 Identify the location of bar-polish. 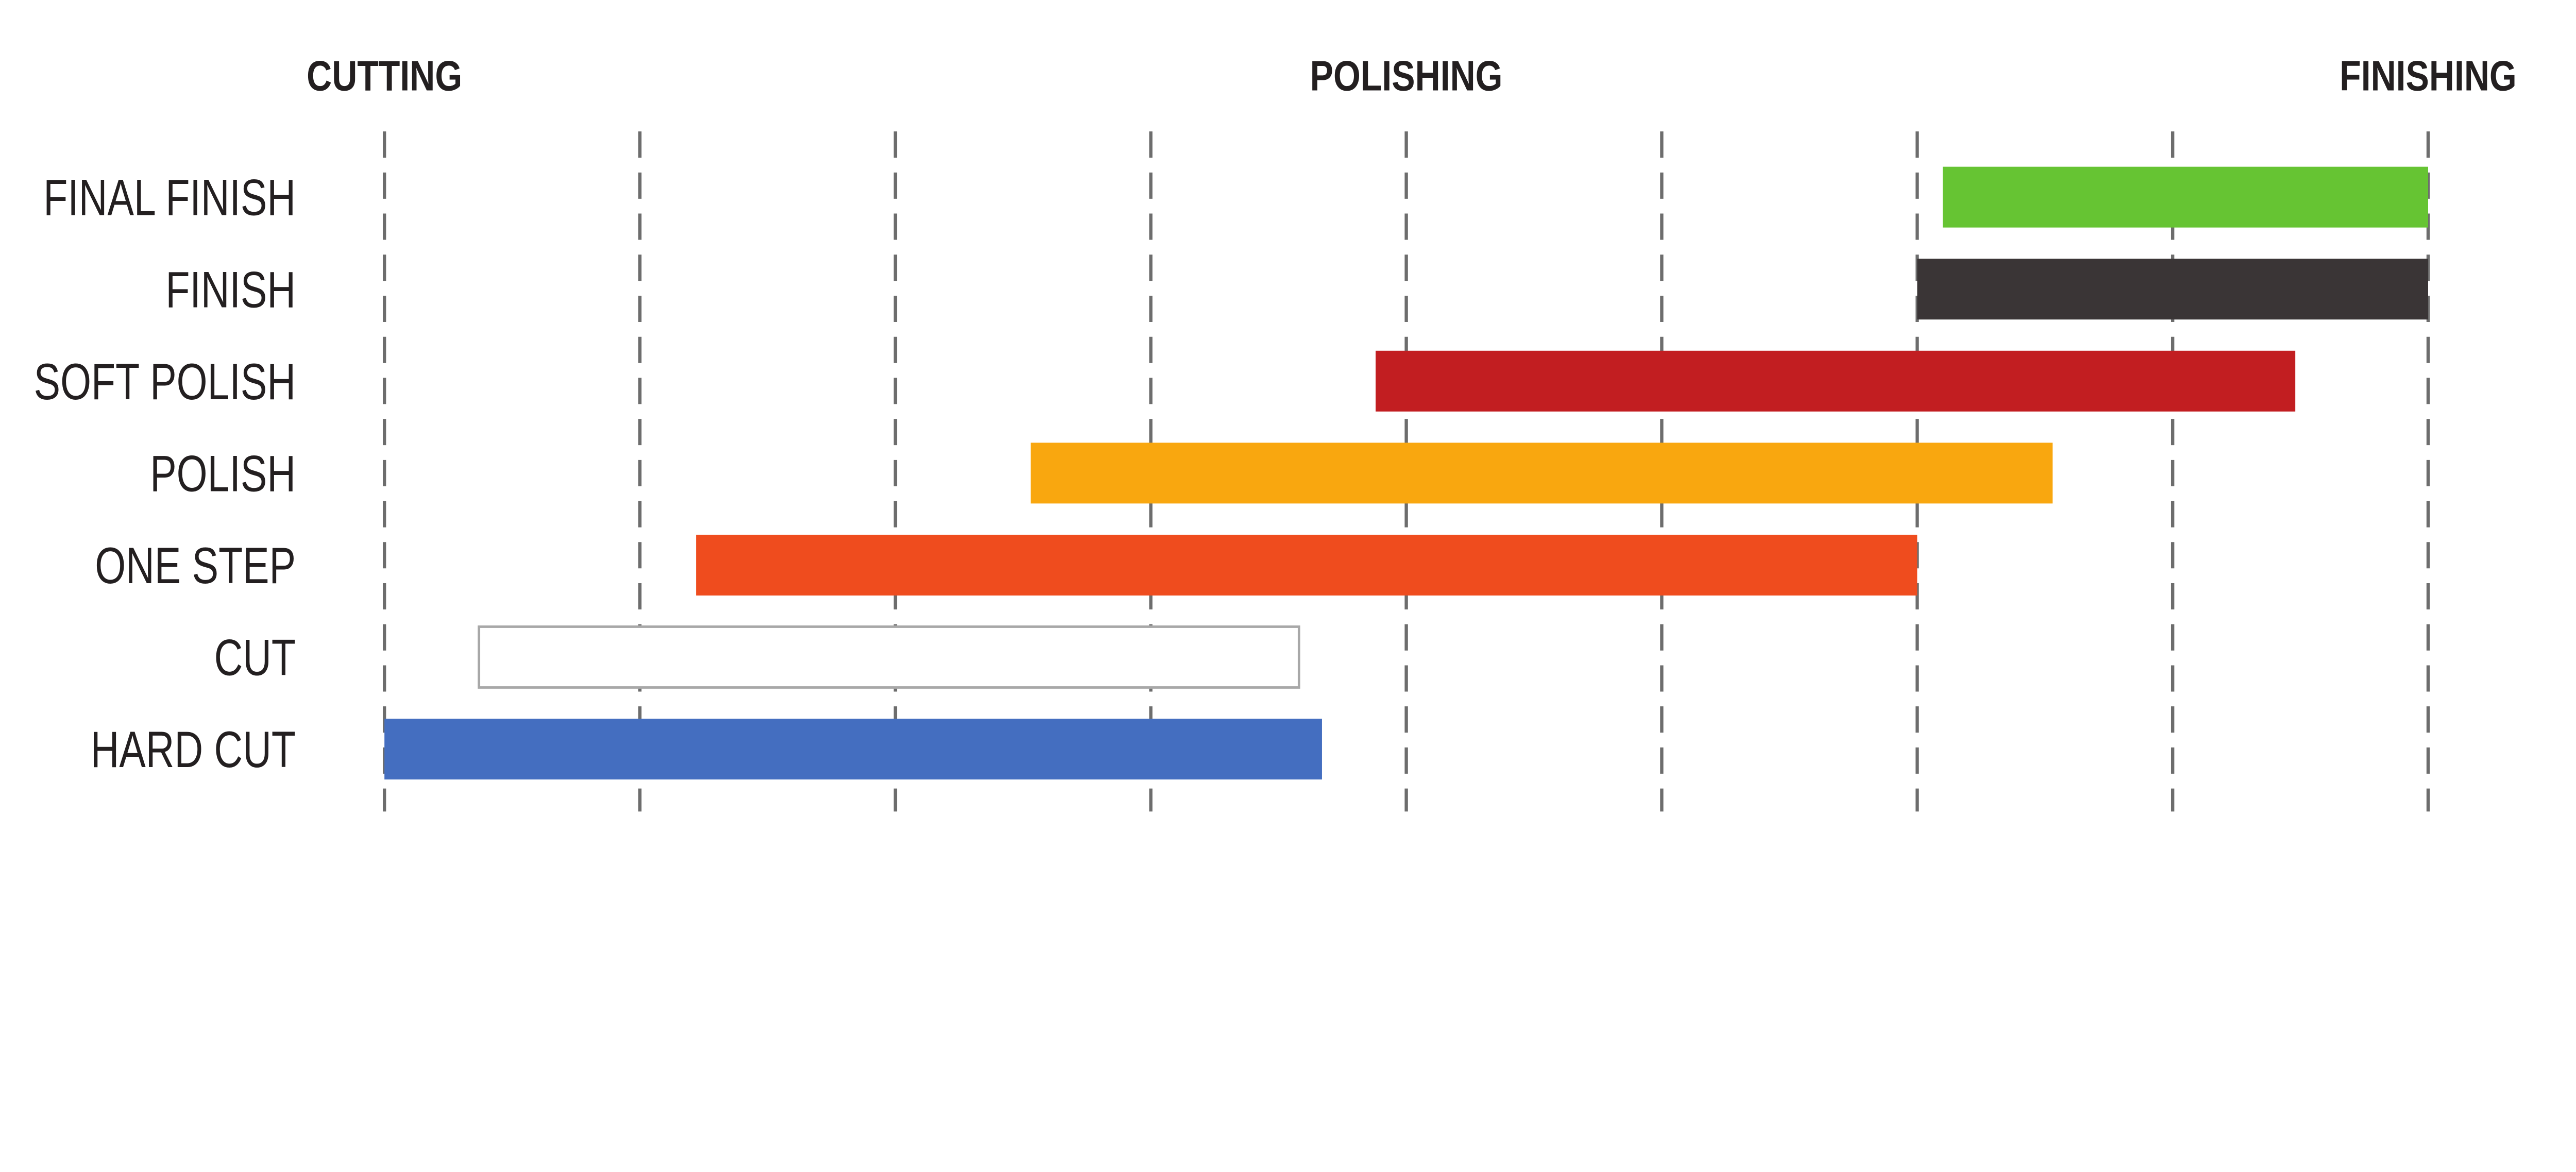
(1541, 473).